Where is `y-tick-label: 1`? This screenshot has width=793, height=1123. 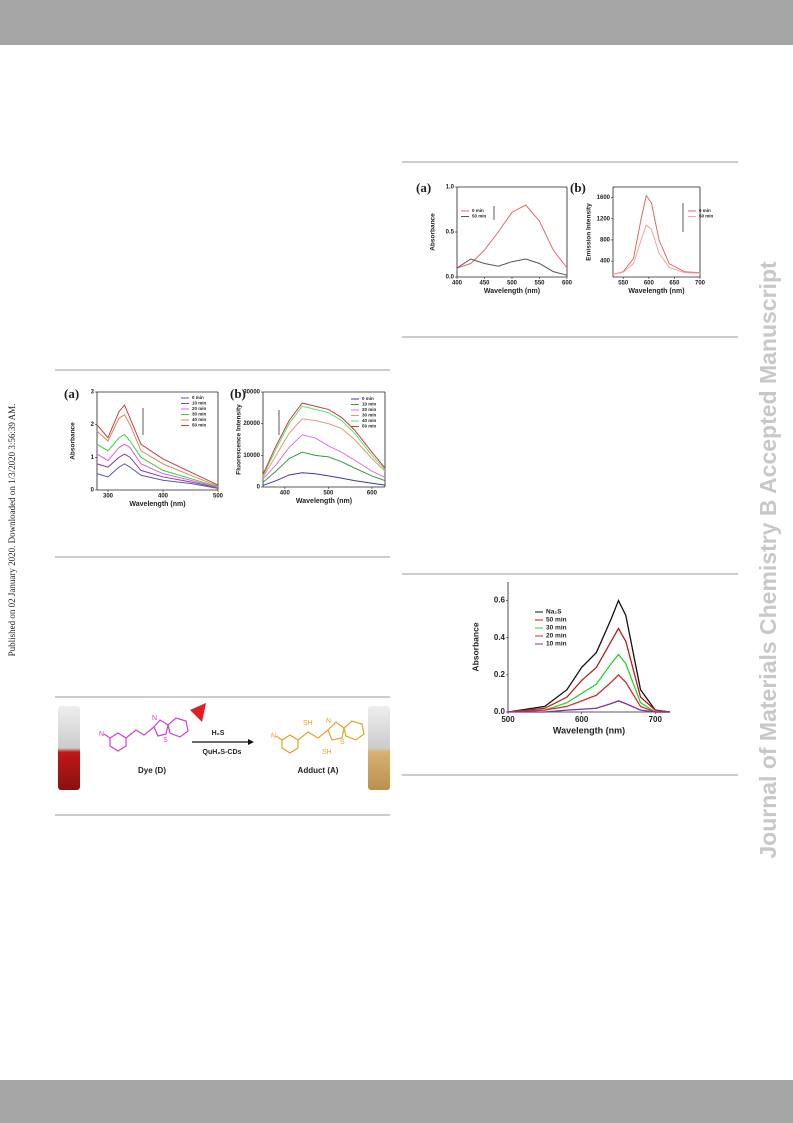 y-tick-label: 1 is located at coordinates (93, 458).